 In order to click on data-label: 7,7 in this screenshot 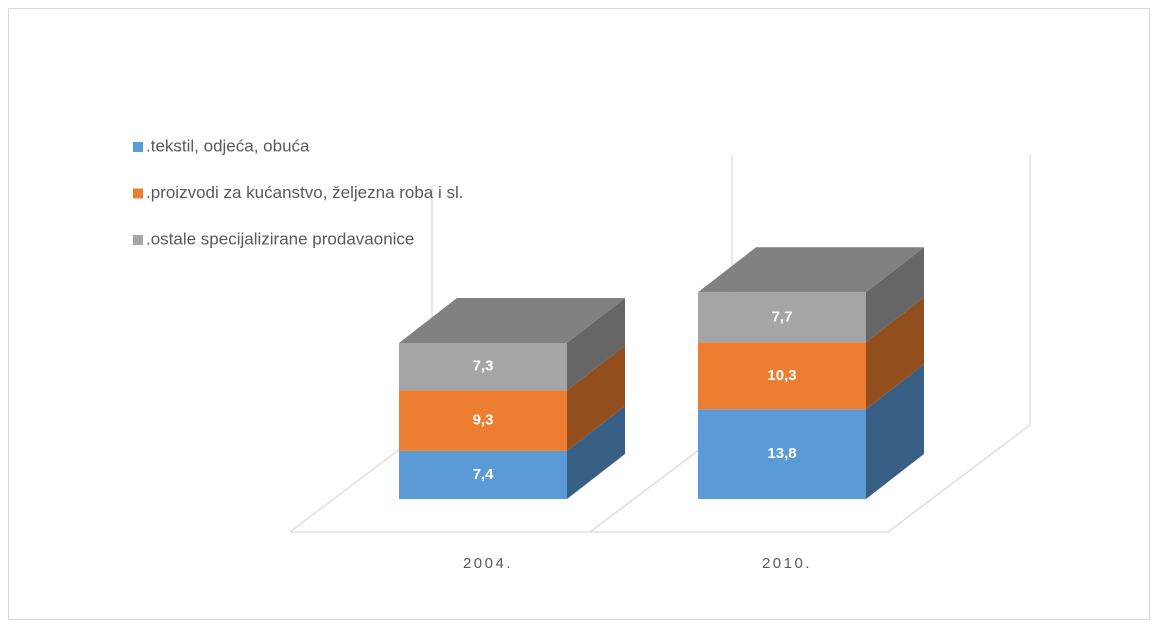, I will do `click(782, 316)`.